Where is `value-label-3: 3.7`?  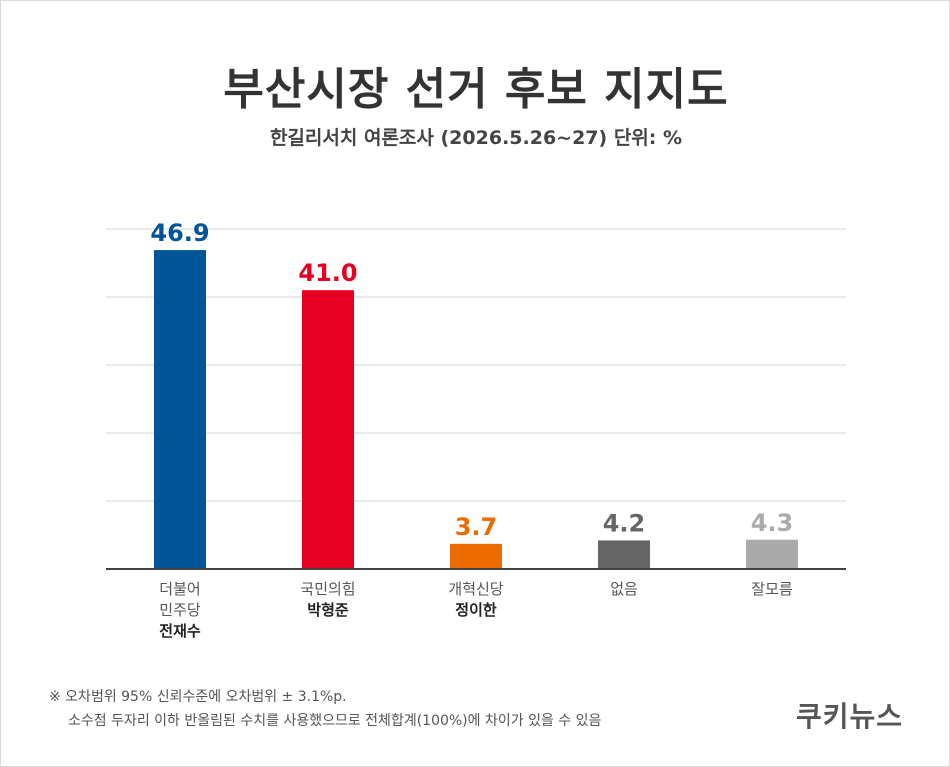 value-label-3: 3.7 is located at coordinates (476, 527).